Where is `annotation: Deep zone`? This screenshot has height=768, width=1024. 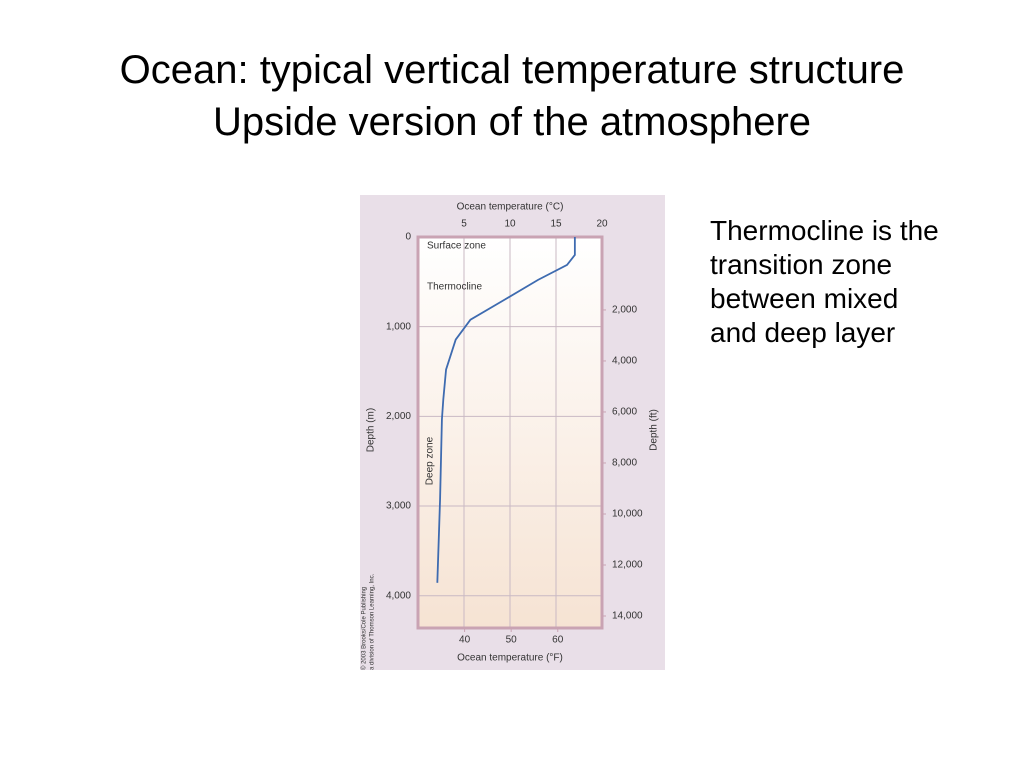 annotation: Deep zone is located at coordinates (430, 460).